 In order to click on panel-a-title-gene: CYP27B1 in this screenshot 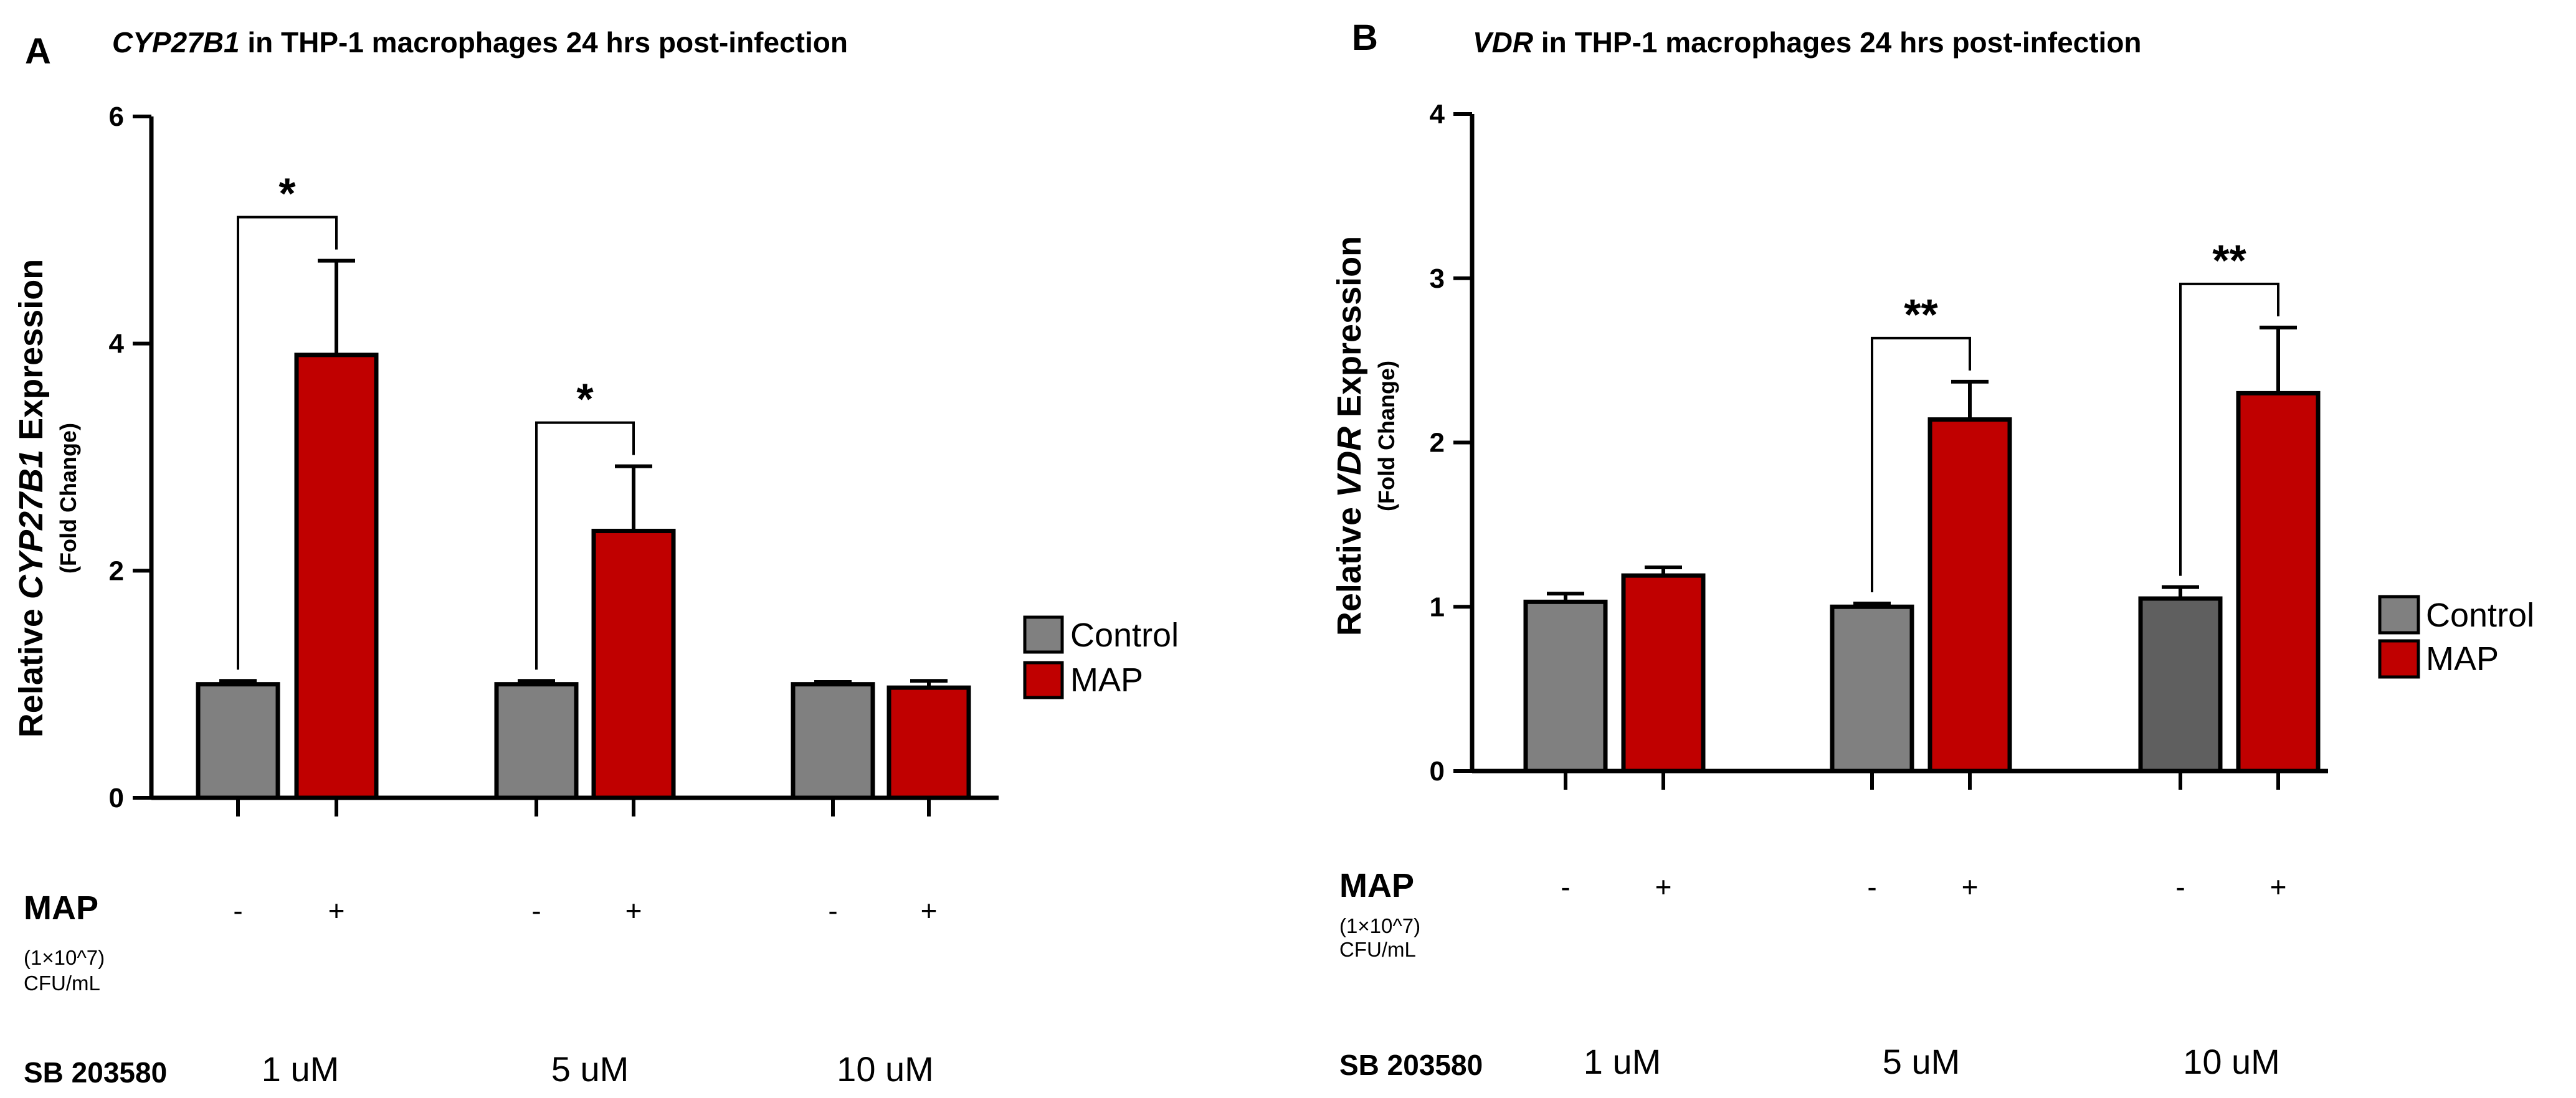, I will do `click(176, 42)`.